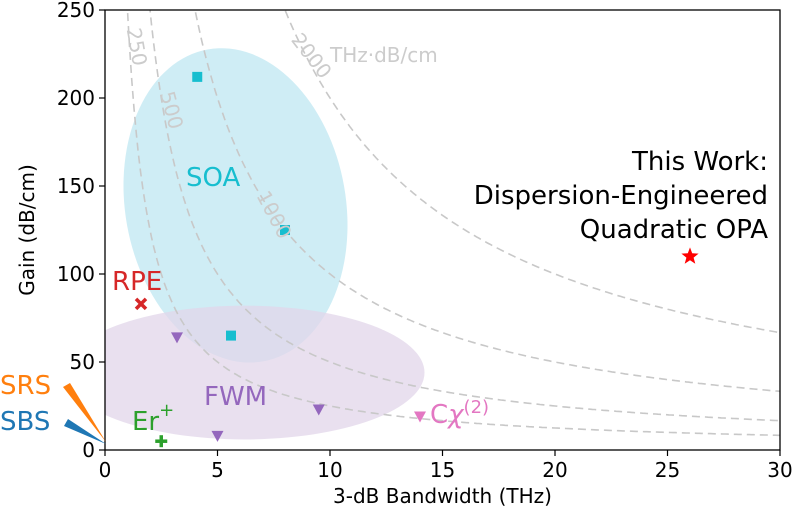 This screenshot has width=800, height=512. What do you see at coordinates (153, 418) in the screenshot?
I see `er-label: Er+` at bounding box center [153, 418].